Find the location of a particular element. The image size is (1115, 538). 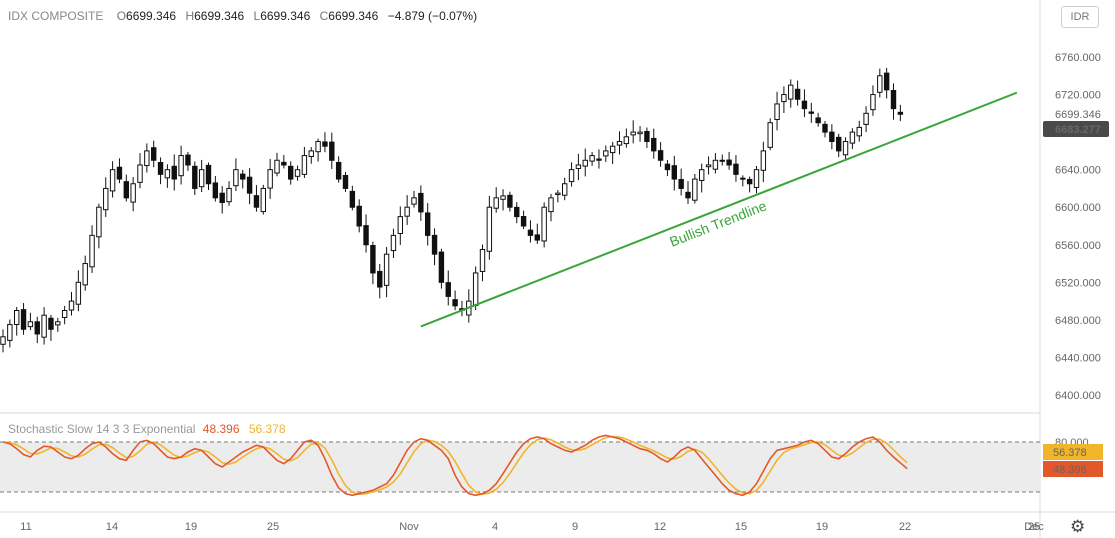

stochastic-k-tag-label: 48.396 is located at coordinates (1070, 470).